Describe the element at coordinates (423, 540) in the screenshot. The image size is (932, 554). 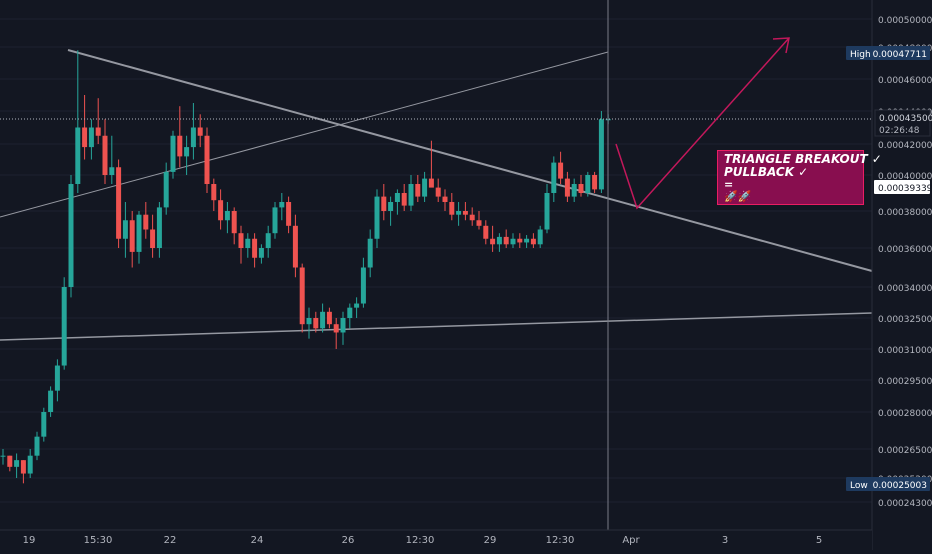
I see `time-axis: 19 15:30 22 24 26 12:30 29 12:30 Apr 3 5` at that location.